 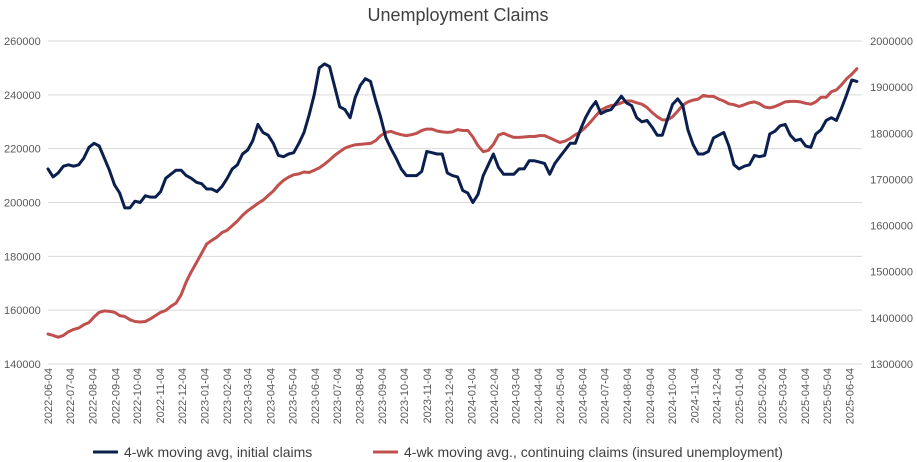 I want to click on x-tick-label: 2024-06-04, so click(x=584, y=396).